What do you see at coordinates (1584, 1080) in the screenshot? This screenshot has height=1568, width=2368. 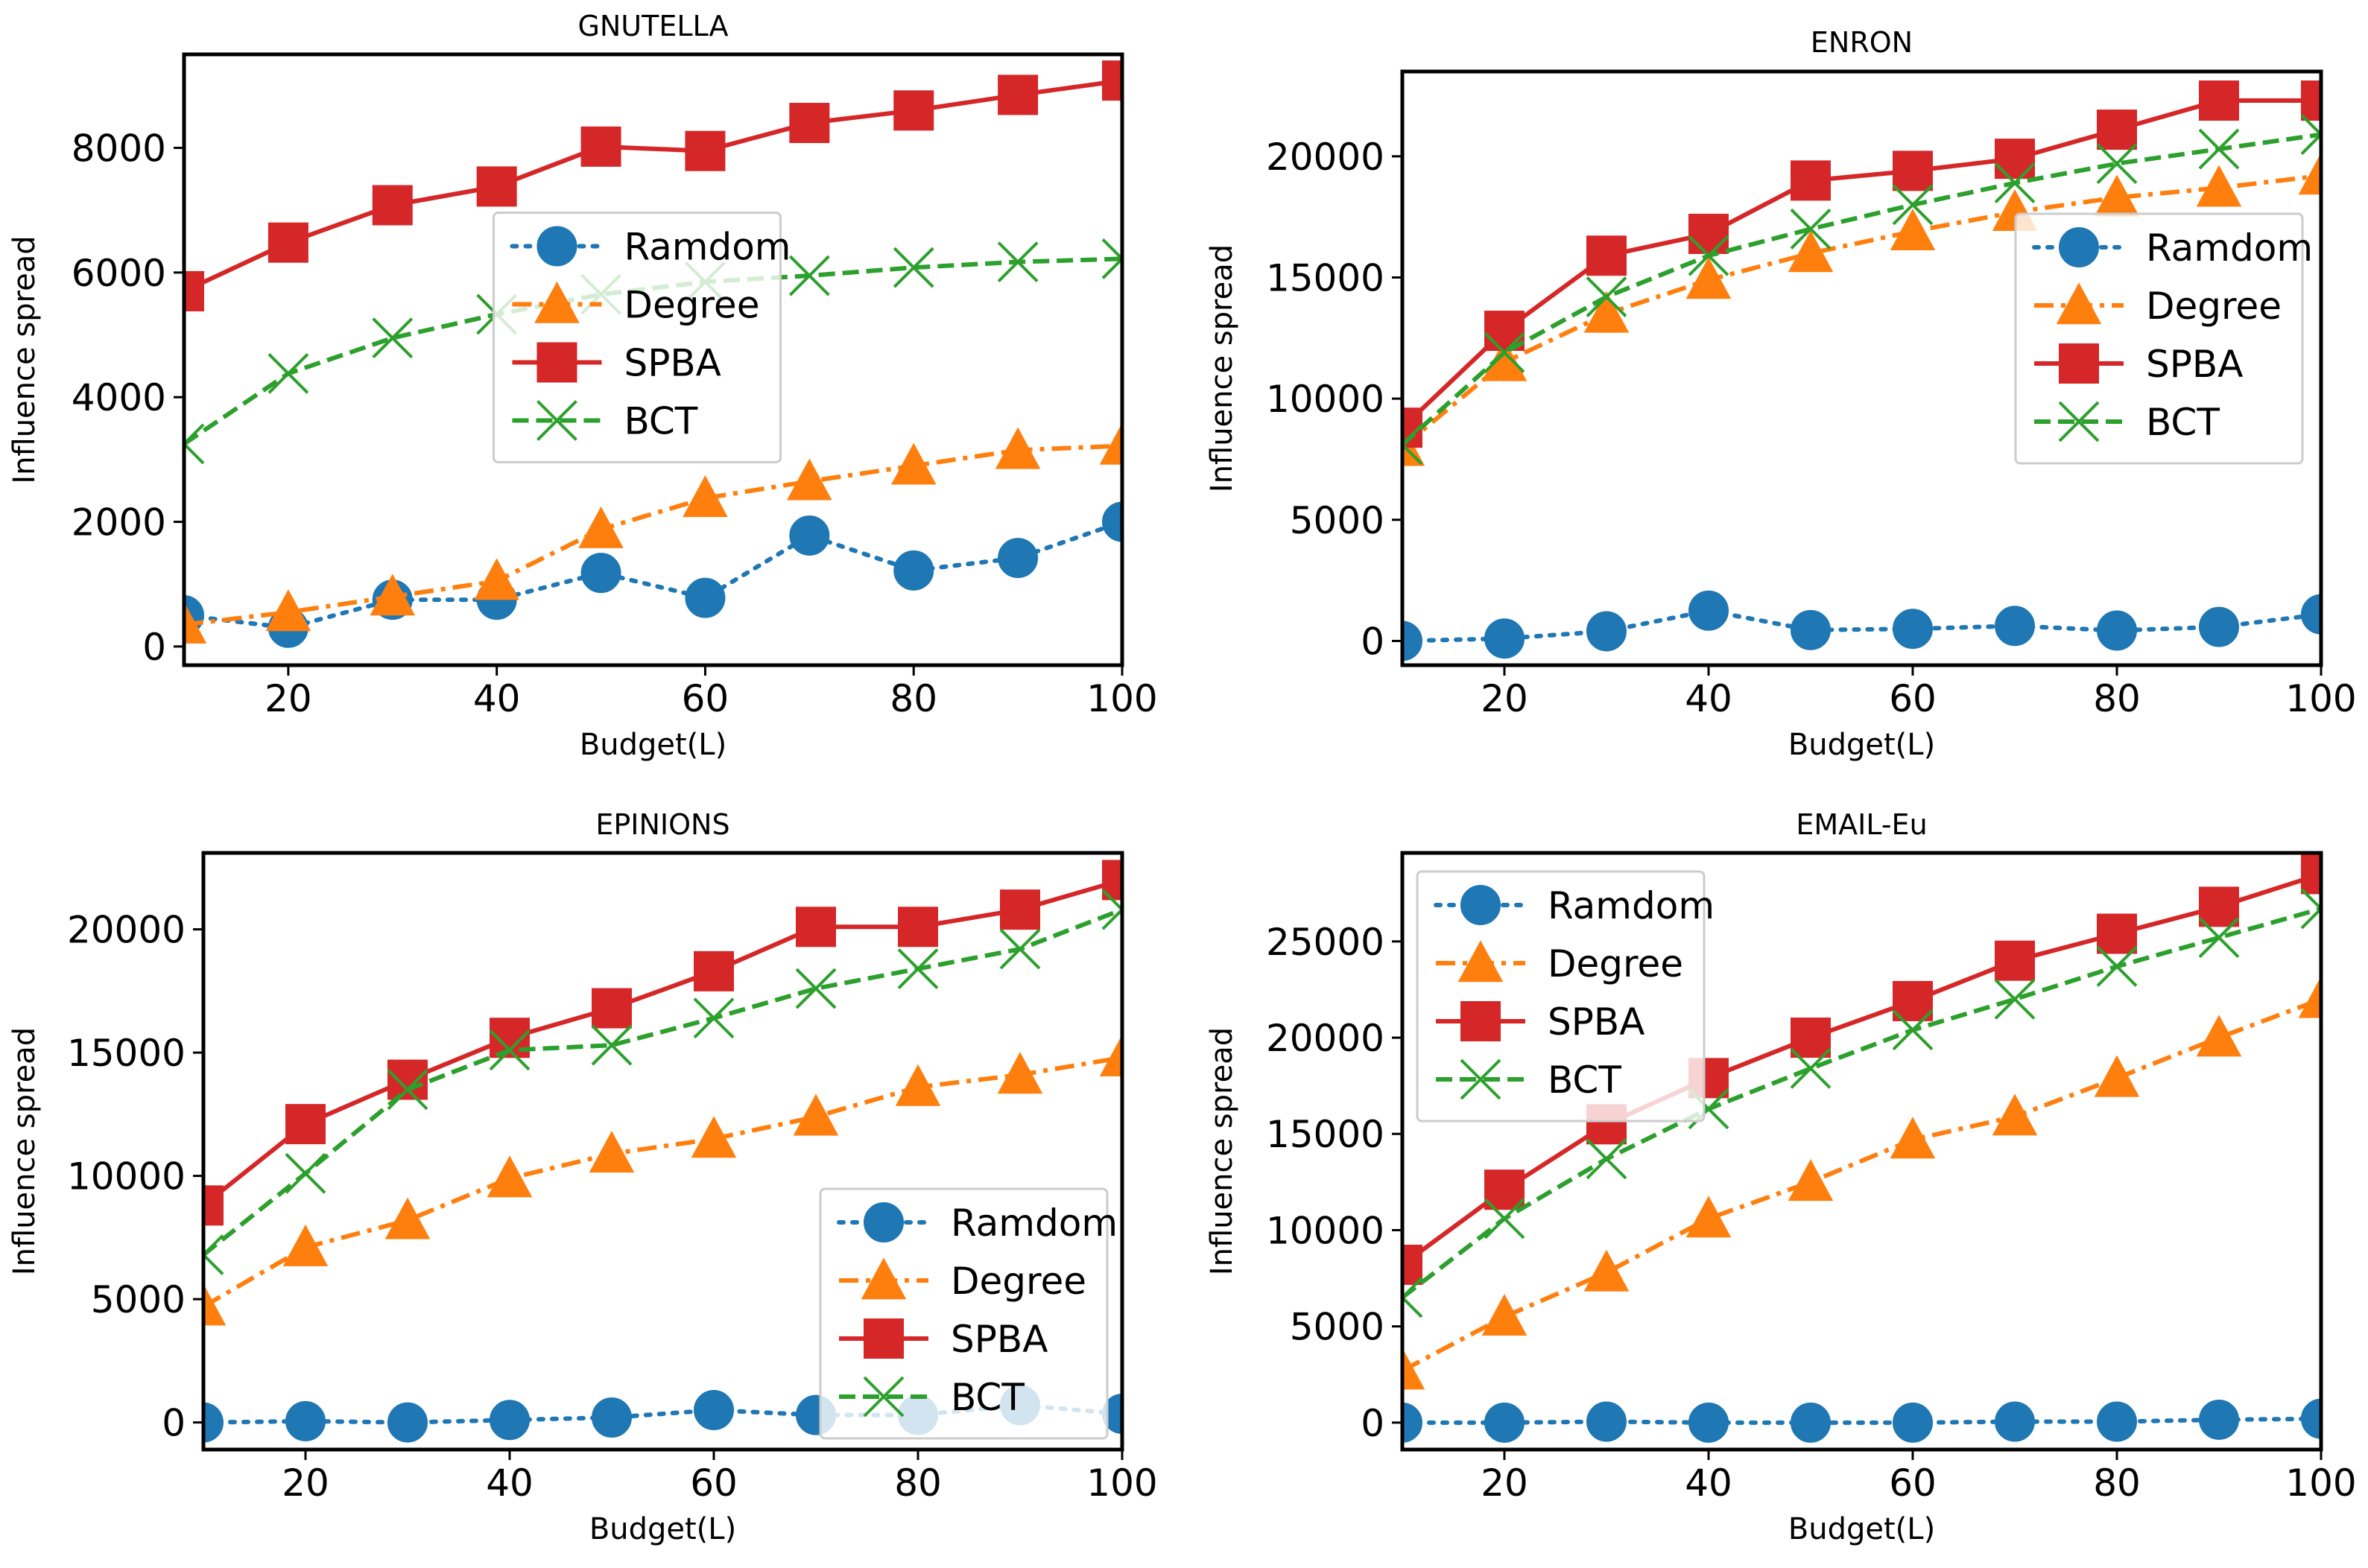 I see `legend-label: BCT` at bounding box center [1584, 1080].